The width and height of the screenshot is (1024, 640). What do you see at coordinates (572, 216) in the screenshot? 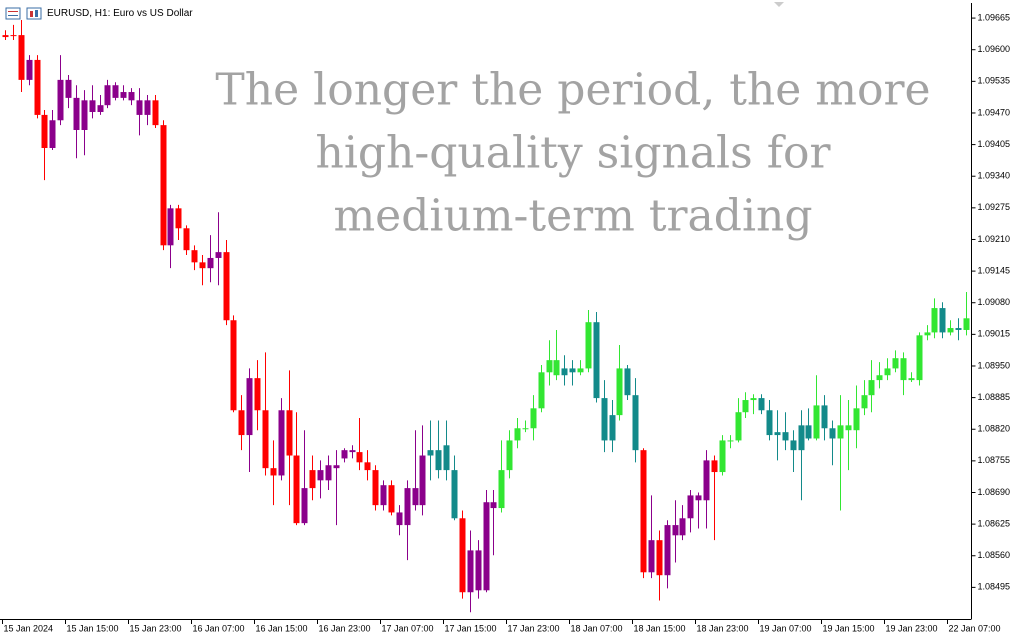
I see `annotation: medium-term trading` at bounding box center [572, 216].